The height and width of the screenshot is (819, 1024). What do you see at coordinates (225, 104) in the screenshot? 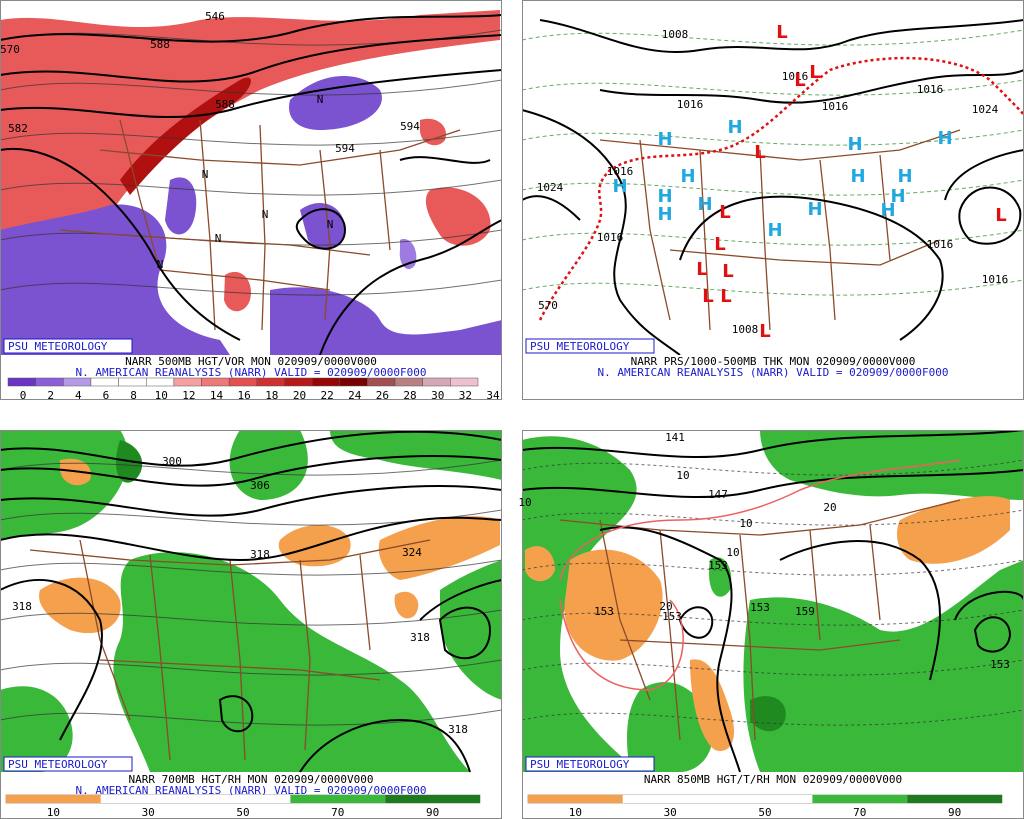
I see `contour-label: 588` at bounding box center [225, 104].